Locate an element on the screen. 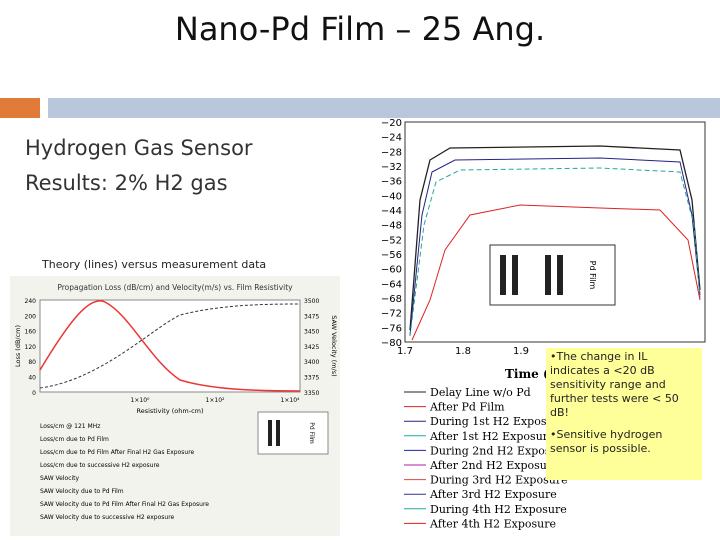  x-tick-label: 1×10⁴ is located at coordinates (290, 400).